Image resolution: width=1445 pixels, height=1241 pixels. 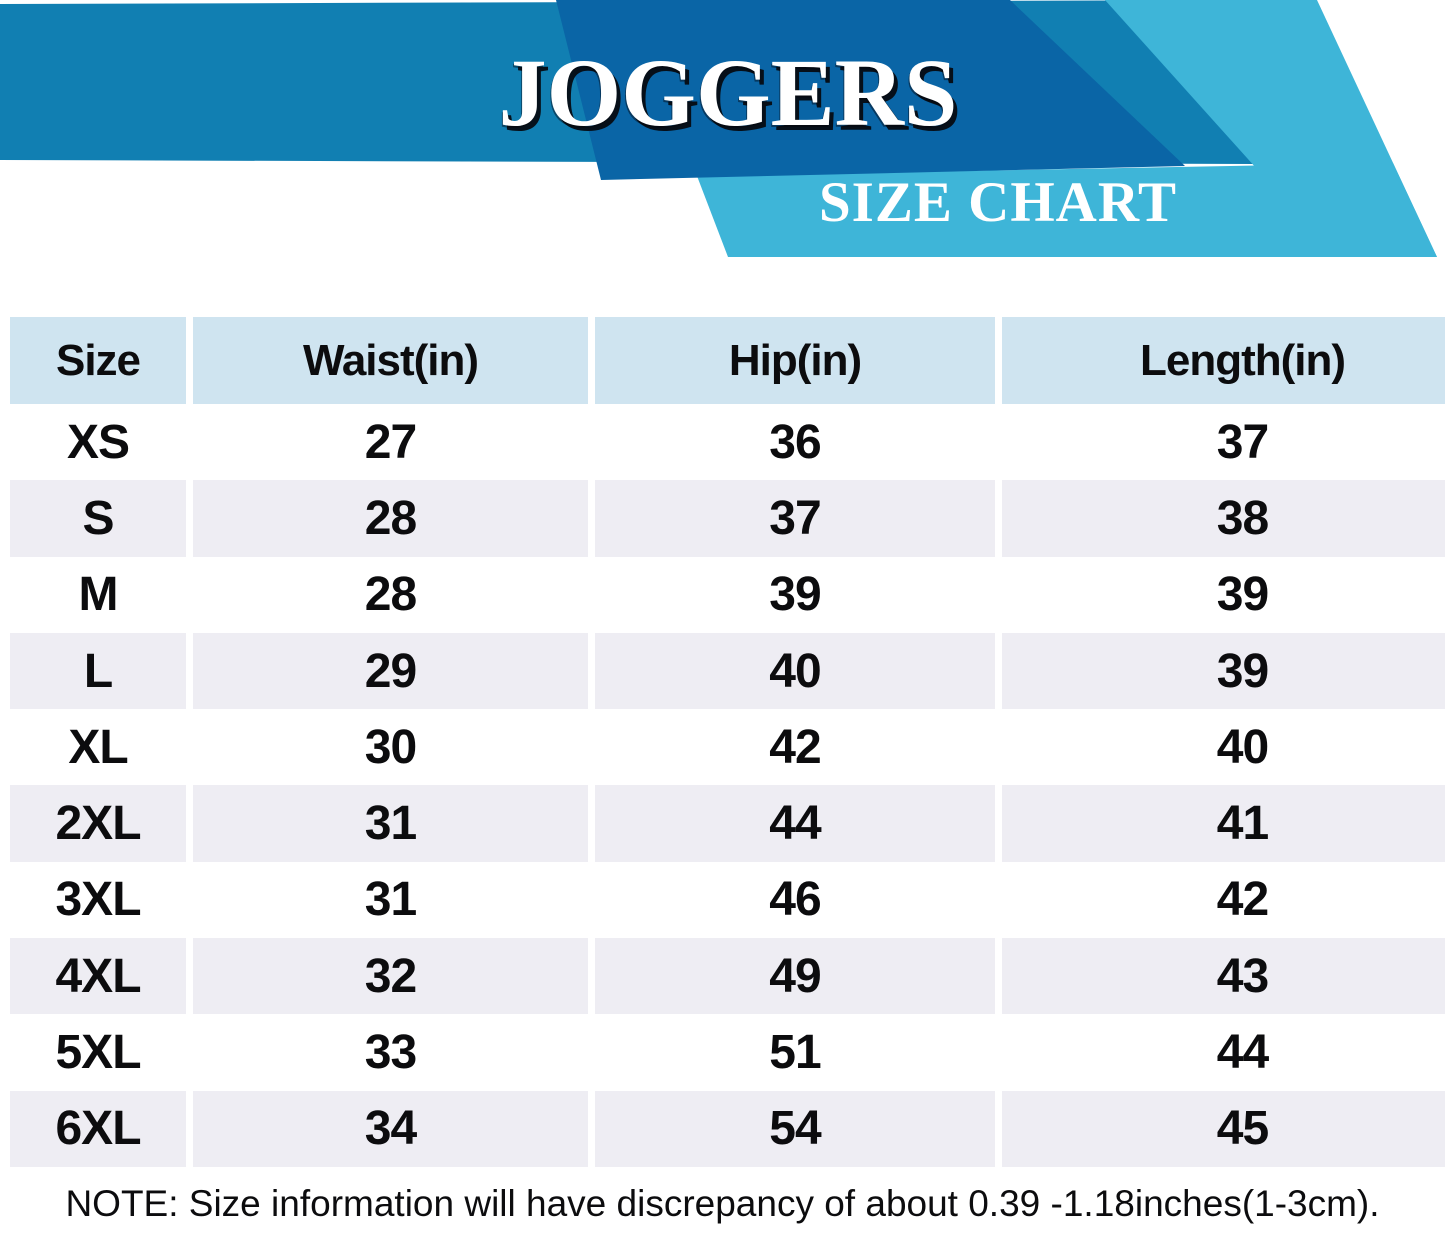 What do you see at coordinates (1223, 747) in the screenshot?
I see `cell-length: 40` at bounding box center [1223, 747].